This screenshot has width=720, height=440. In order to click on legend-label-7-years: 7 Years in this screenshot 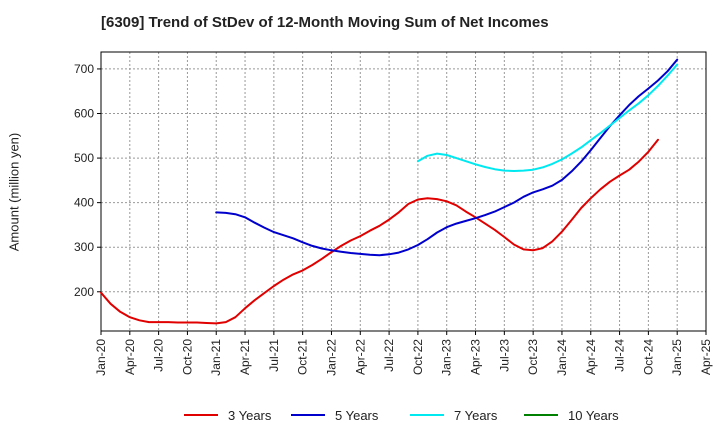, I will do `click(476, 415)`.